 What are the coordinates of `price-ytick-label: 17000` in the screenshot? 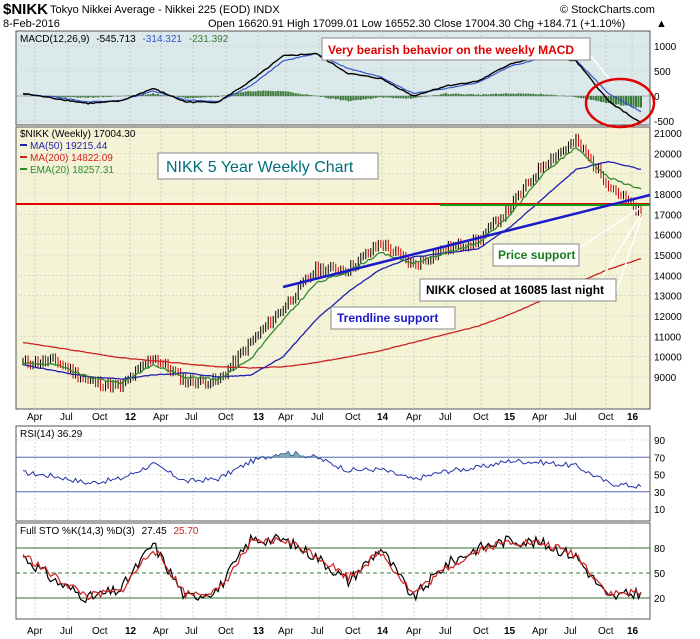 It's located at (668, 215).